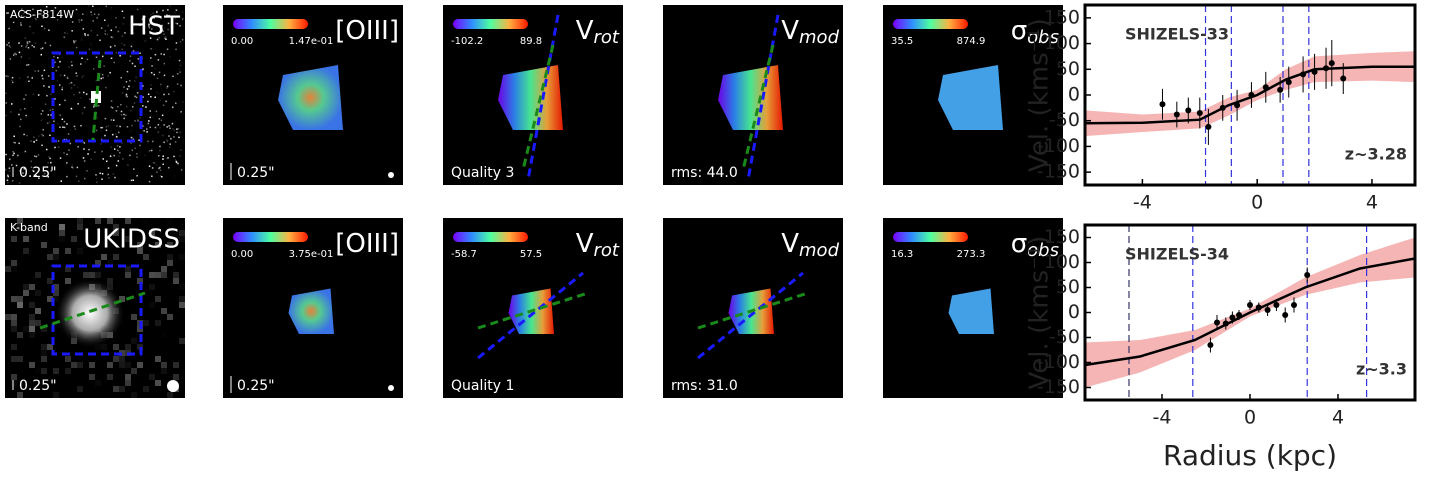  I want to click on pa-line, so click(92, 310).